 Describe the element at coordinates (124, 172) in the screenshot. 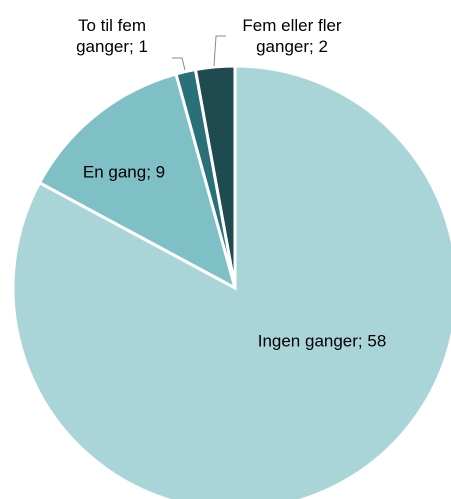

I see `data-label: En gang; 9` at that location.